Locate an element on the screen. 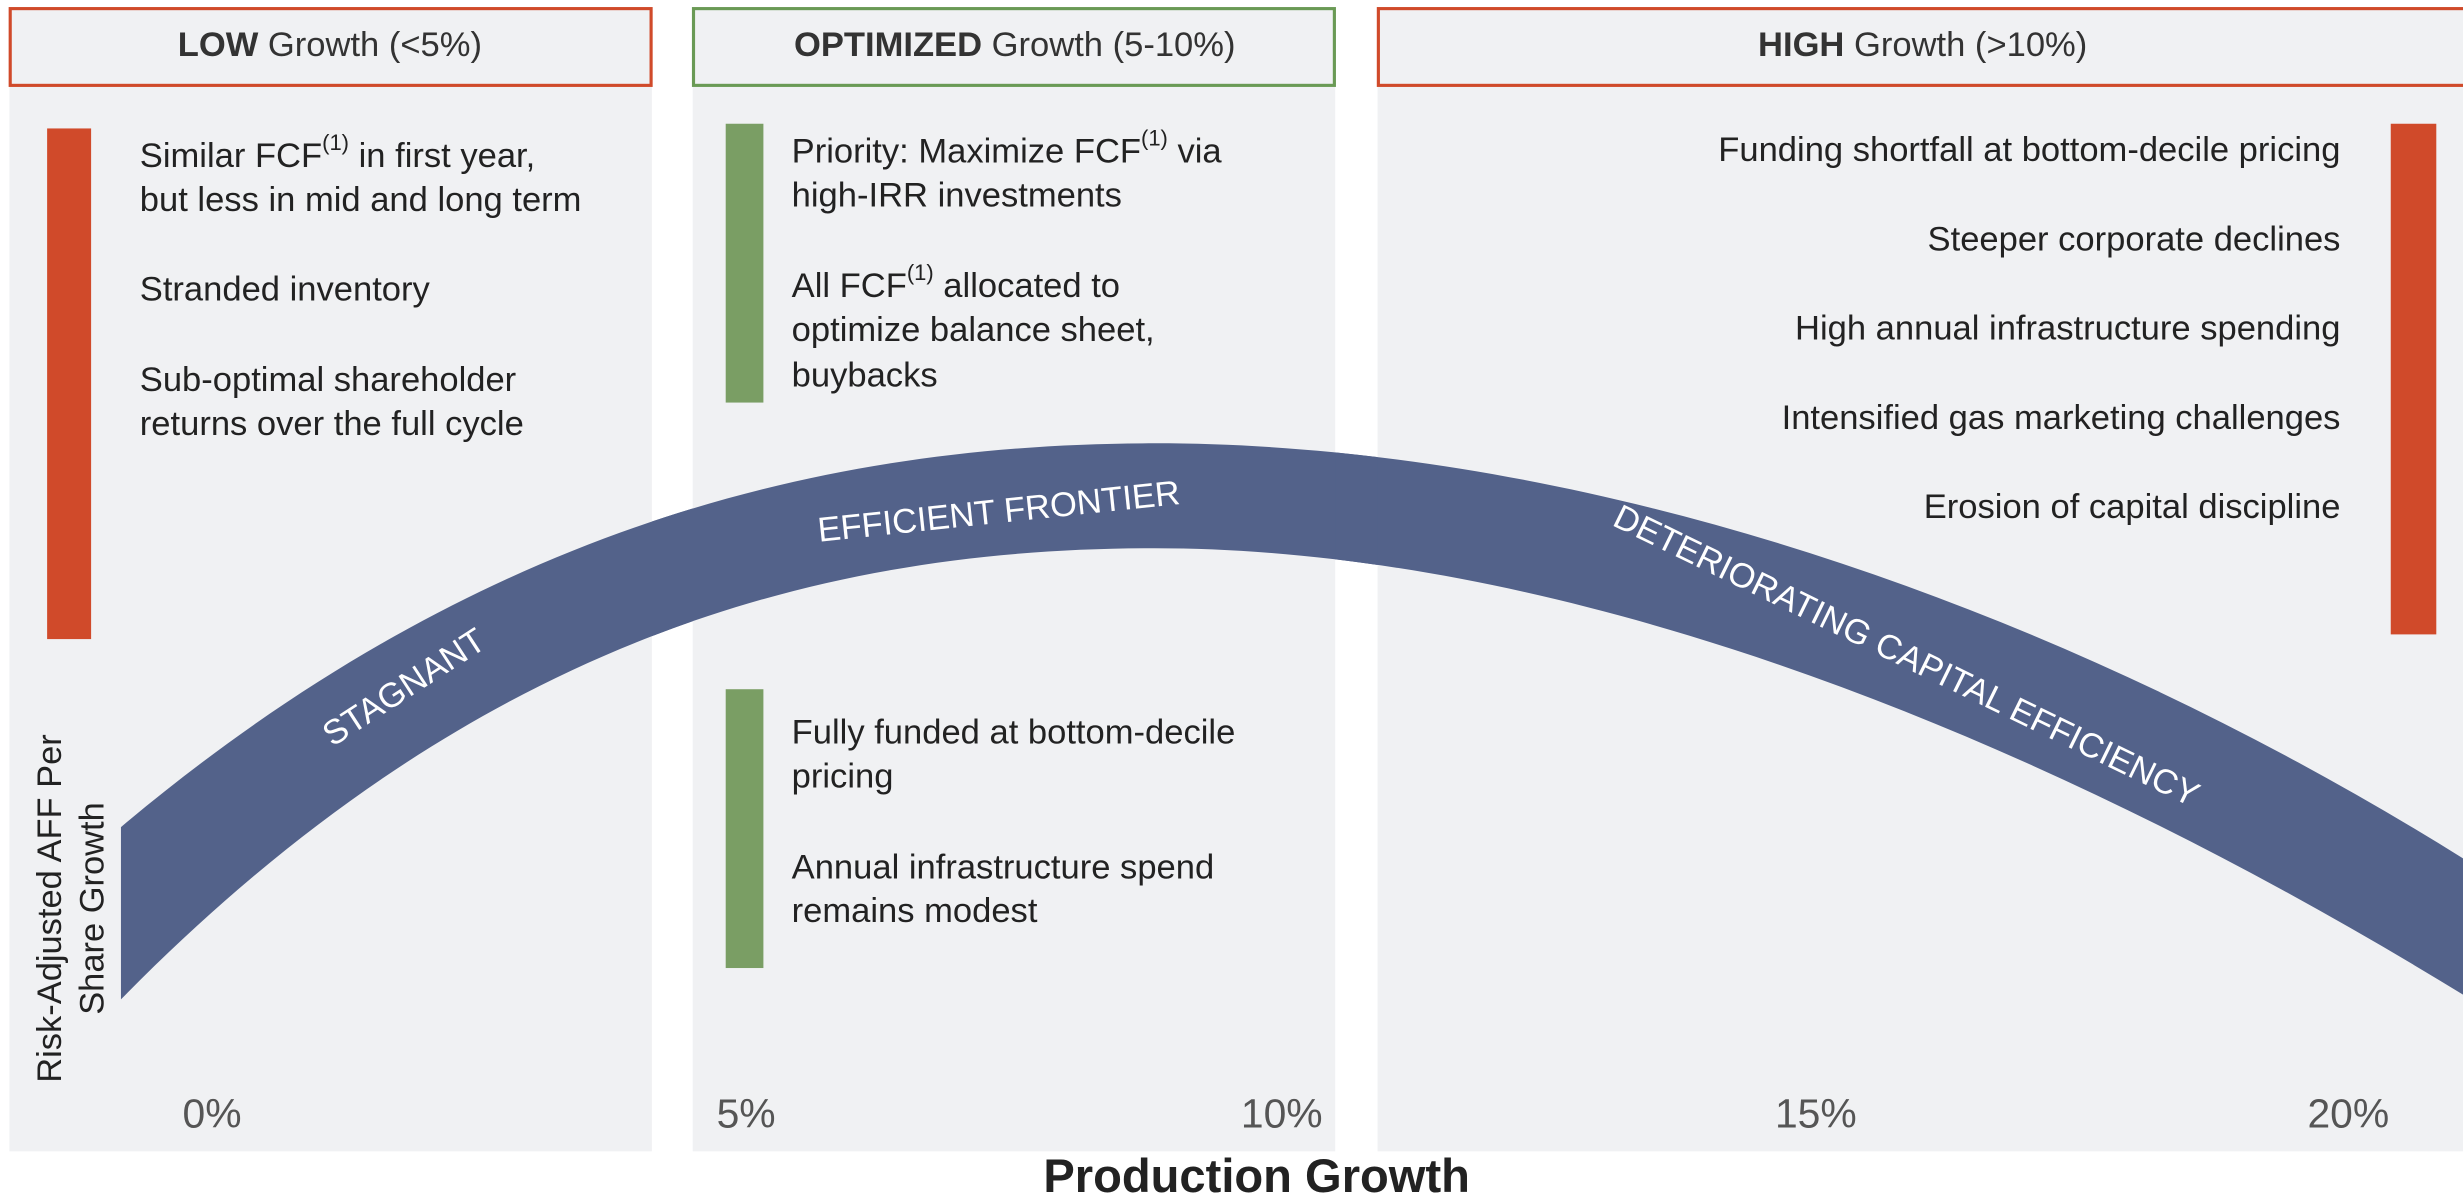 Image resolution: width=2463 pixels, height=1203 pixels. header-title: LOW Growth (<5%) is located at coordinates (330, 45).